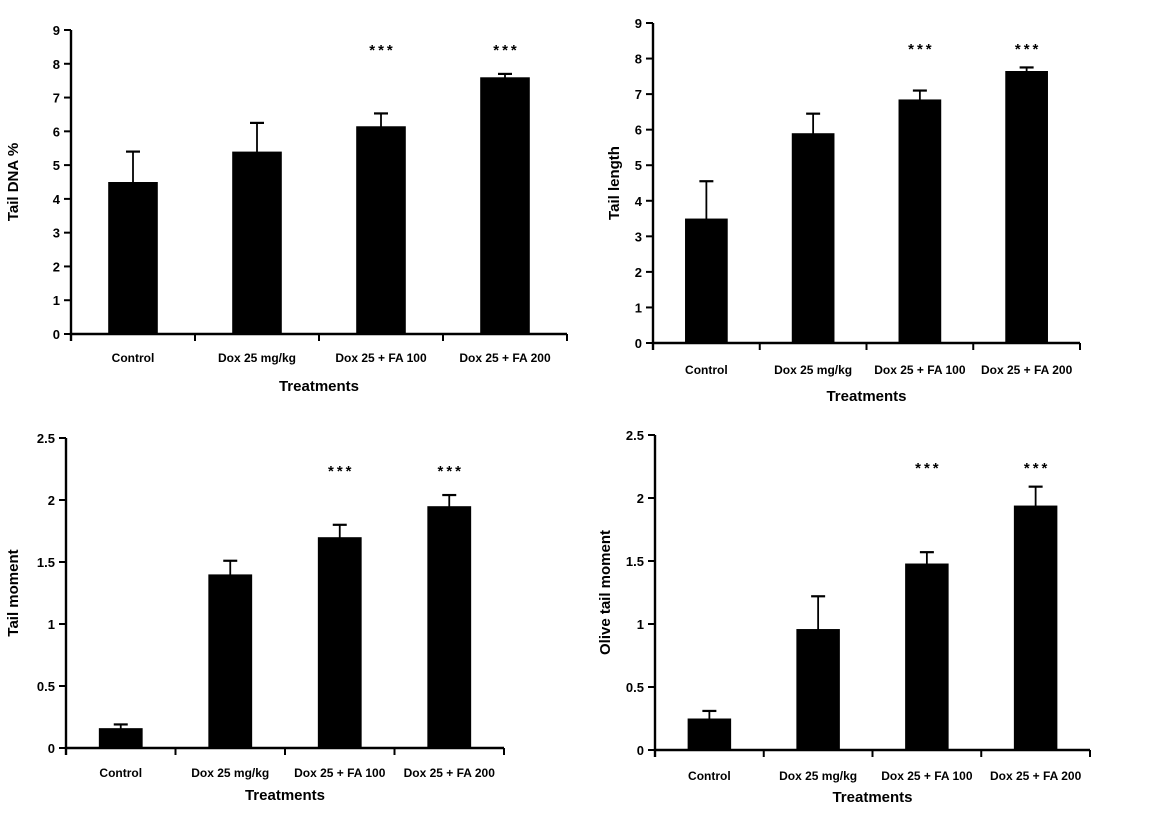  What do you see at coordinates (605, 592) in the screenshot?
I see `y-axis-title: Olive tail moment` at bounding box center [605, 592].